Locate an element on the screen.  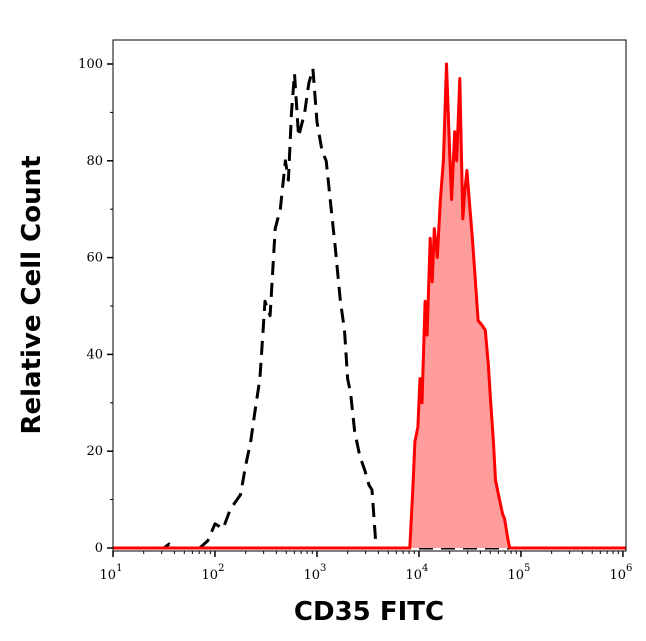
y-tick-label: 20 is located at coordinates (94, 451).